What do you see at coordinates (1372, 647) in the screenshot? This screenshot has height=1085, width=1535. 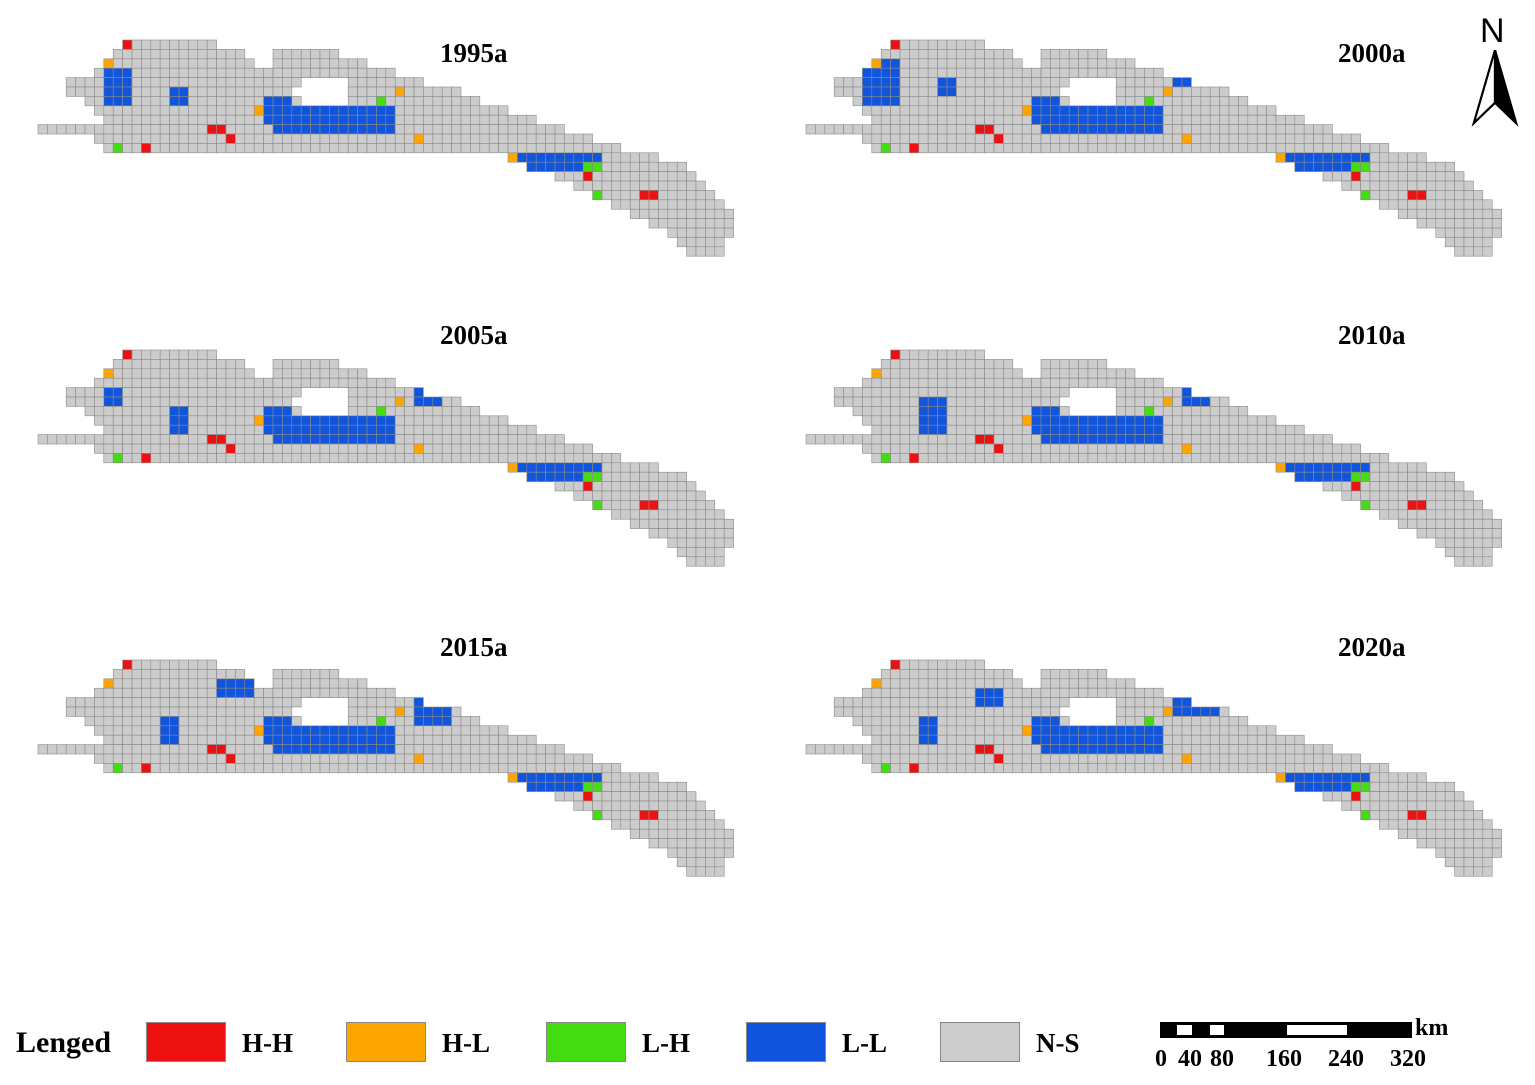 I see `panel-title-2020: 2020a` at bounding box center [1372, 647].